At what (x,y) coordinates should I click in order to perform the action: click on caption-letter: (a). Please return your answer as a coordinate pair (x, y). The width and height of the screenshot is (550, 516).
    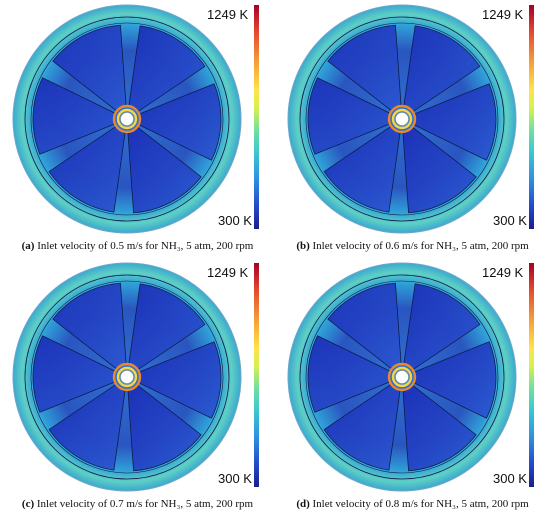
    Looking at the image, I should click on (28, 246).